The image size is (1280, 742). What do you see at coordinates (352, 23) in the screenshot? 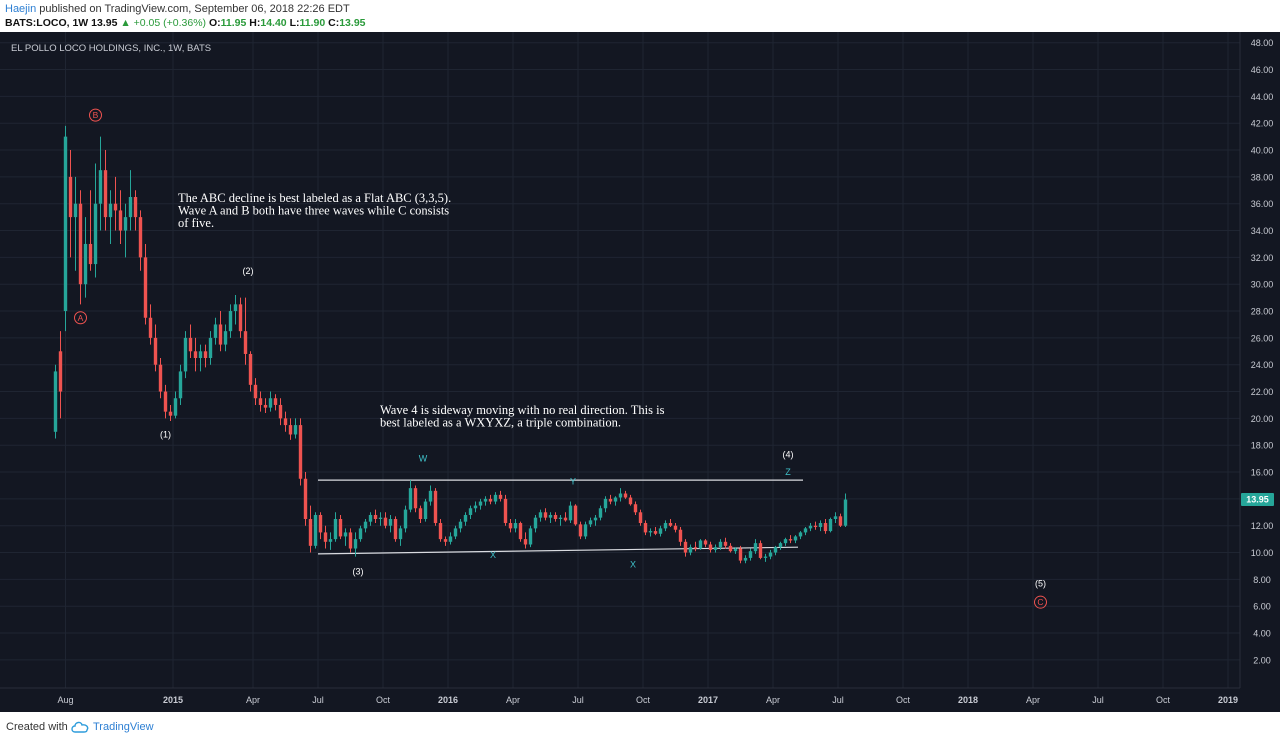
I see `close-value: 13.95` at bounding box center [352, 23].